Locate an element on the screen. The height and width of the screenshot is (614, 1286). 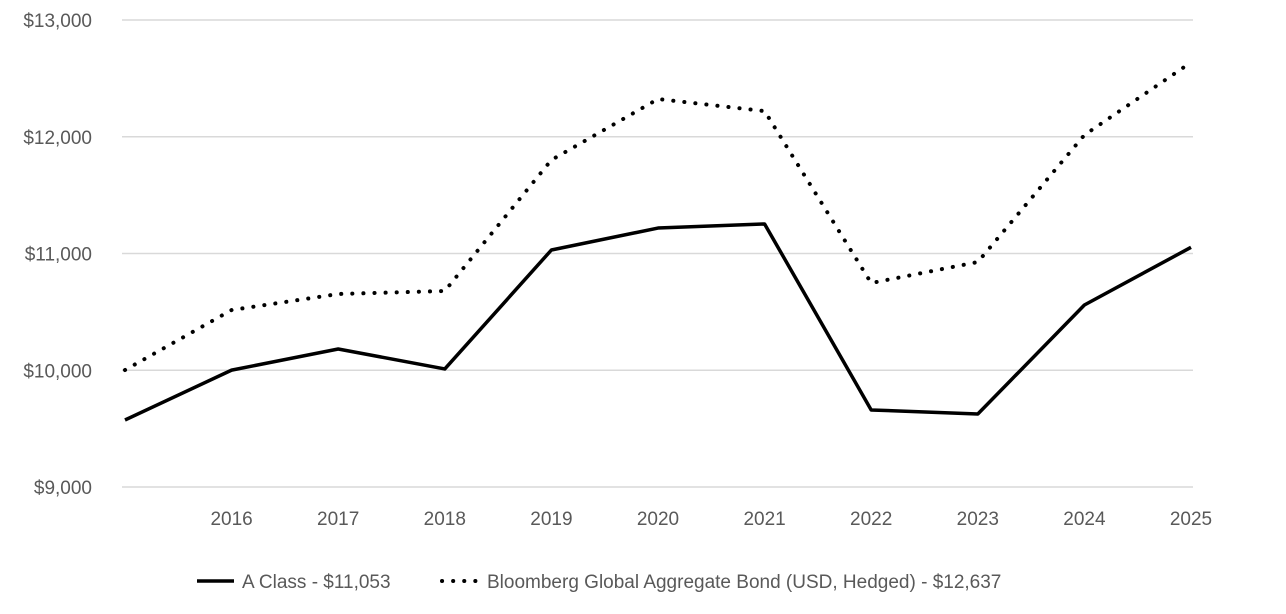
y-tick-label: $10,000 is located at coordinates (57, 371).